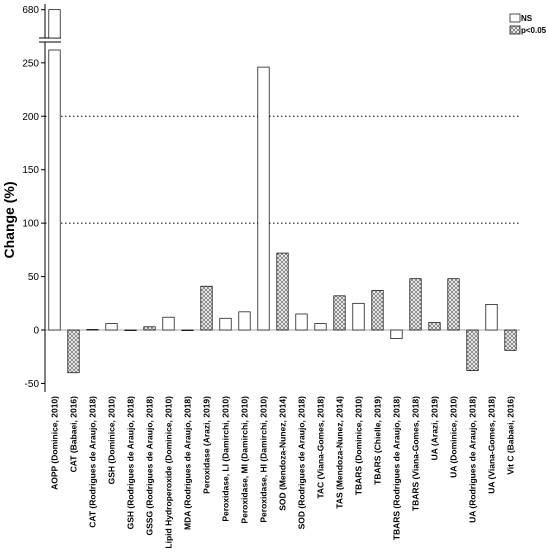 Image resolution: width=548 pixels, height=555 pixels. Describe the element at coordinates (492, 445) in the screenshot. I see `x-tick-label: UA (Viana-Gomes, 2018)` at that location.